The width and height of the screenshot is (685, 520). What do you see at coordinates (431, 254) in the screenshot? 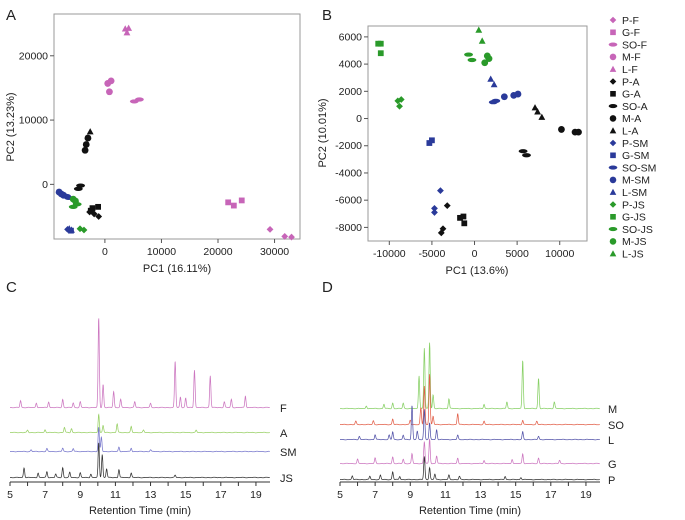
I see `x-tick-label-b: -5000` at bounding box center [431, 254].